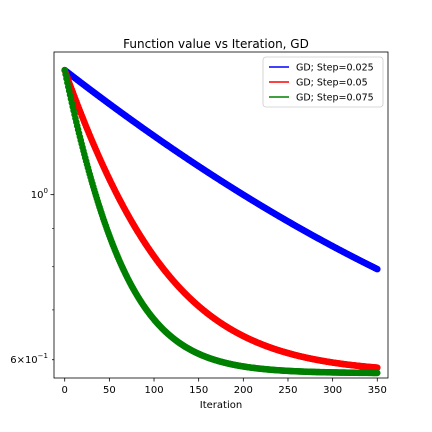  What do you see at coordinates (224, 387) in the screenshot?
I see `x-axis: 0 50 100 150 200 250 300 350` at bounding box center [224, 387].